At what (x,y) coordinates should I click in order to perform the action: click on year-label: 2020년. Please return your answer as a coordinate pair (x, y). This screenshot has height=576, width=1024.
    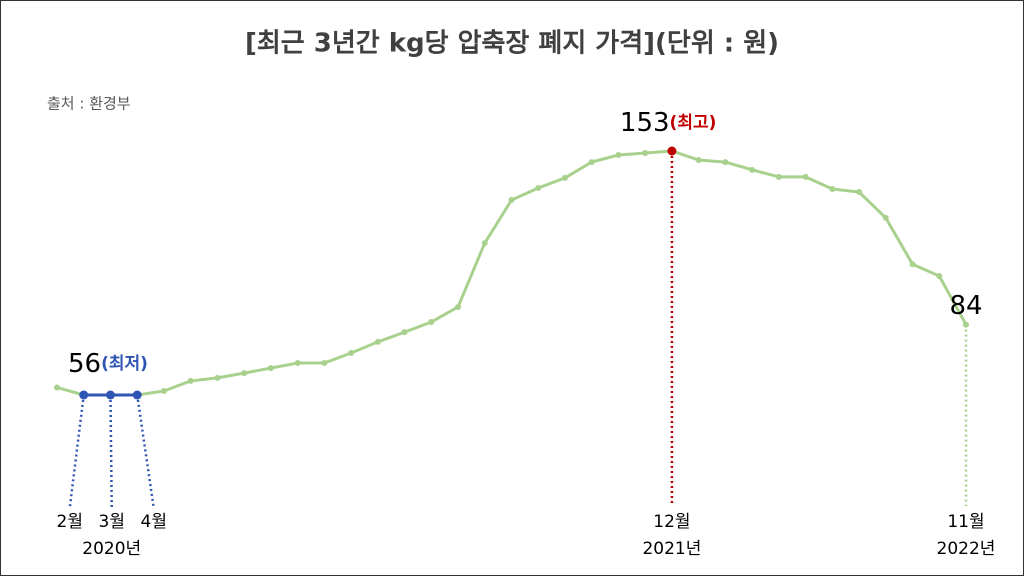
    Looking at the image, I should click on (111, 549).